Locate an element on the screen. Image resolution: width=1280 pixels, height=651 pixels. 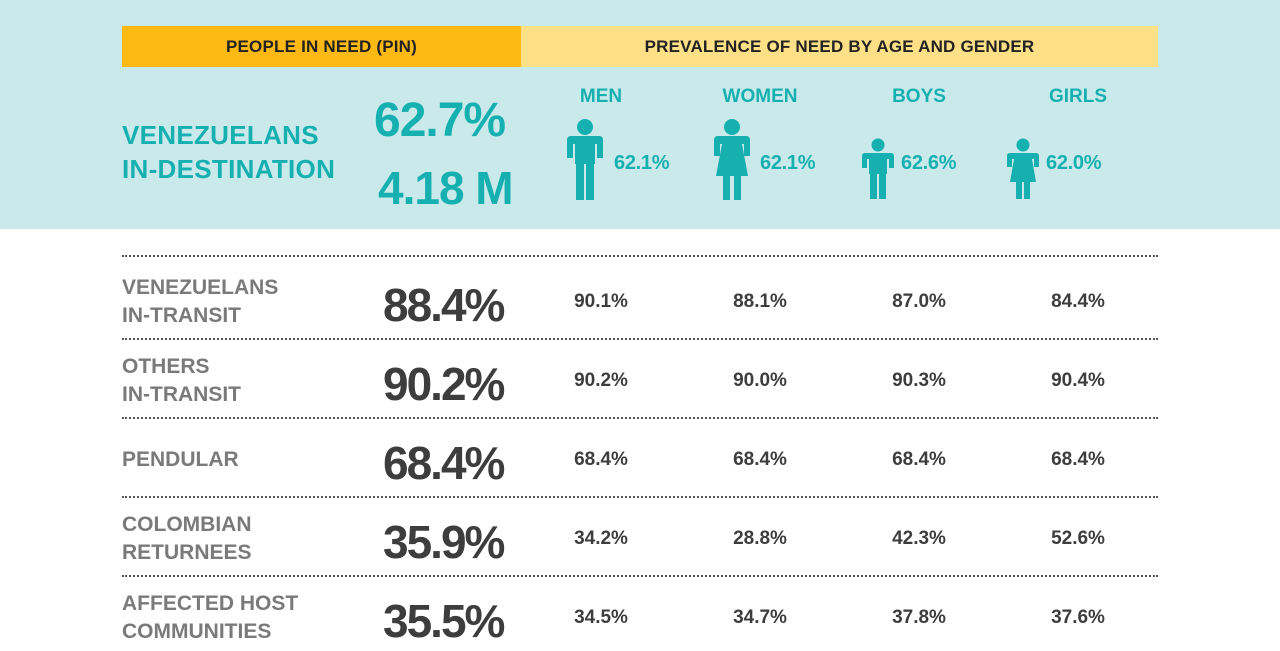
row-girls-value: 68.4% is located at coordinates (1078, 459).